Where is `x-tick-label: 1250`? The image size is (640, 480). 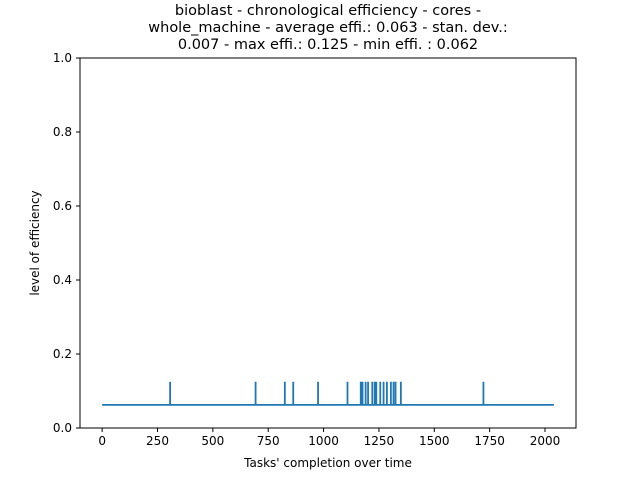 x-tick-label: 1250 is located at coordinates (379, 441).